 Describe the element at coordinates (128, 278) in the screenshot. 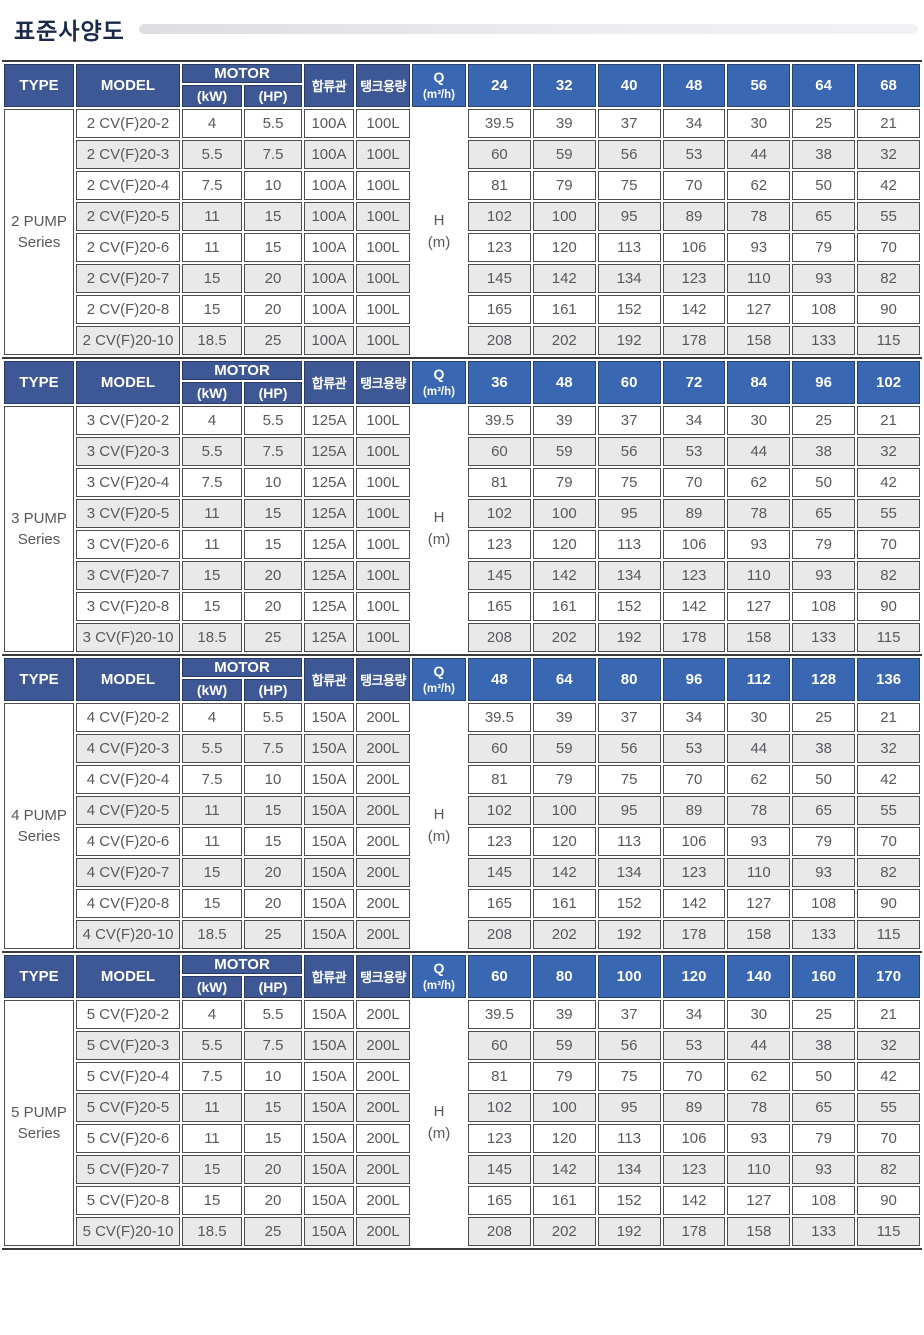

I see `cell-model: 2 CV(F)20-7` at that location.